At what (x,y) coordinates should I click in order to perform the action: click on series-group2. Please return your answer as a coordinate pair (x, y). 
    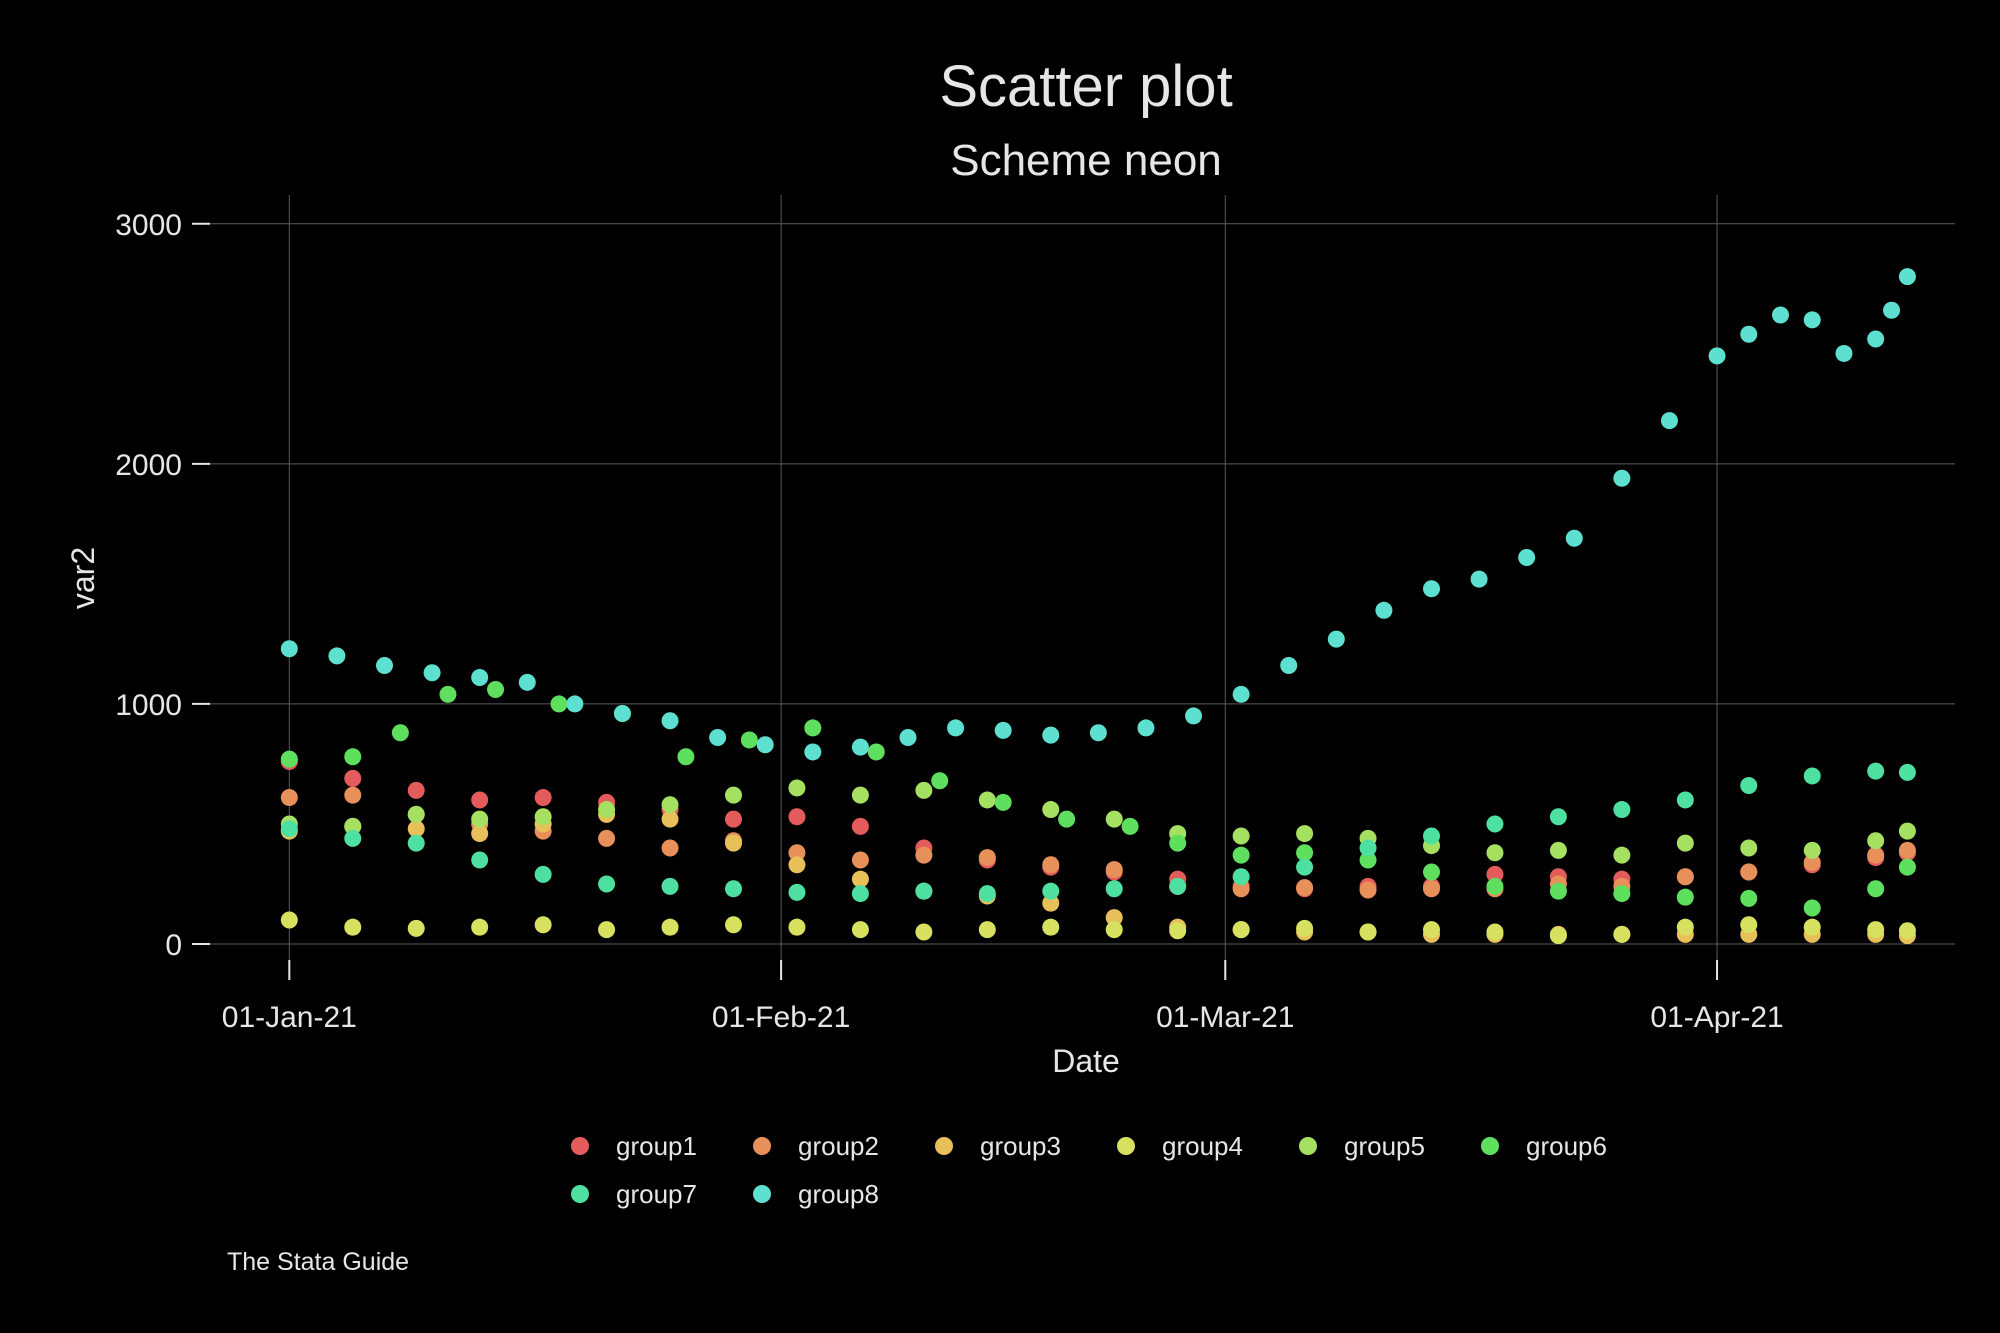
    Looking at the image, I should click on (1098, 842).